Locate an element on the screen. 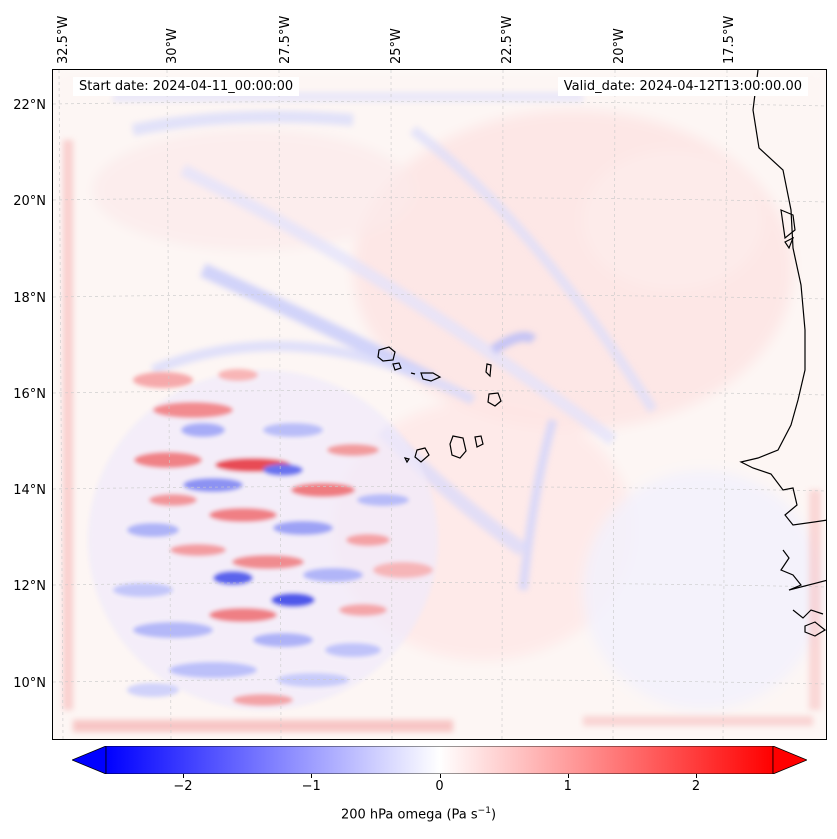 Image resolution: width=837 pixels, height=839 pixels. colorbar-tick-label: 1 is located at coordinates (567, 786).